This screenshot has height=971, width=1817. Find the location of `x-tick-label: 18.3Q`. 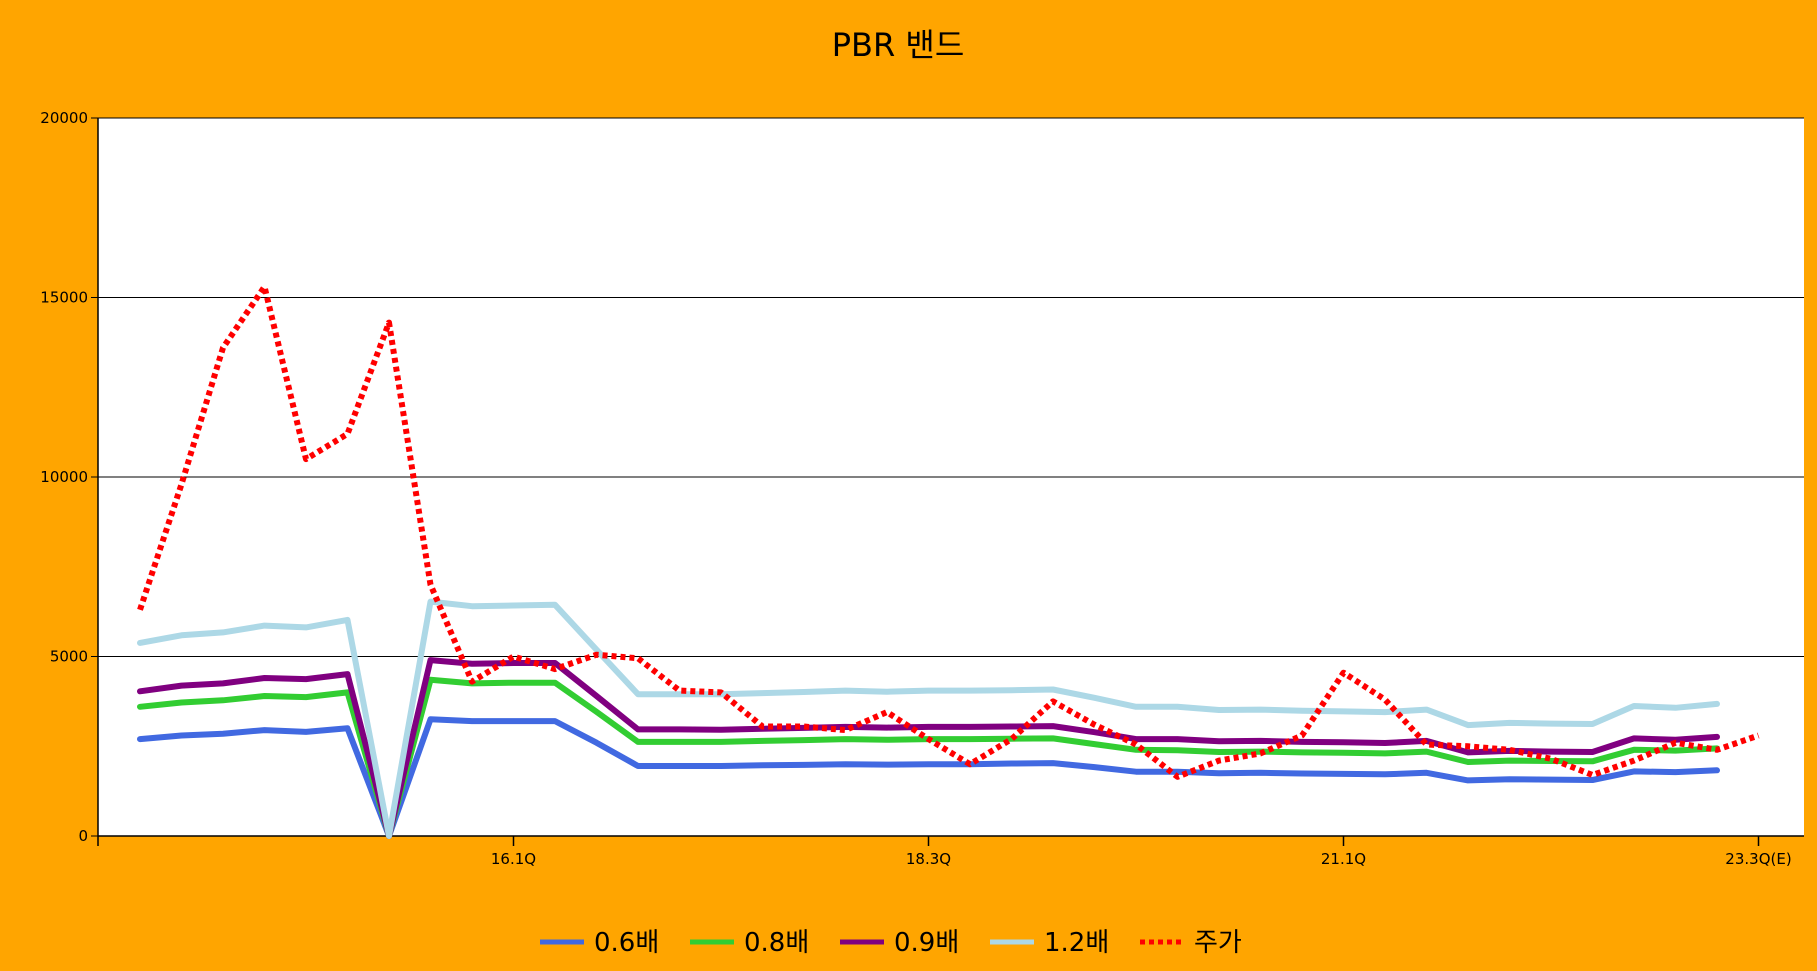

x-tick-label: 18.3Q is located at coordinates (928, 859).